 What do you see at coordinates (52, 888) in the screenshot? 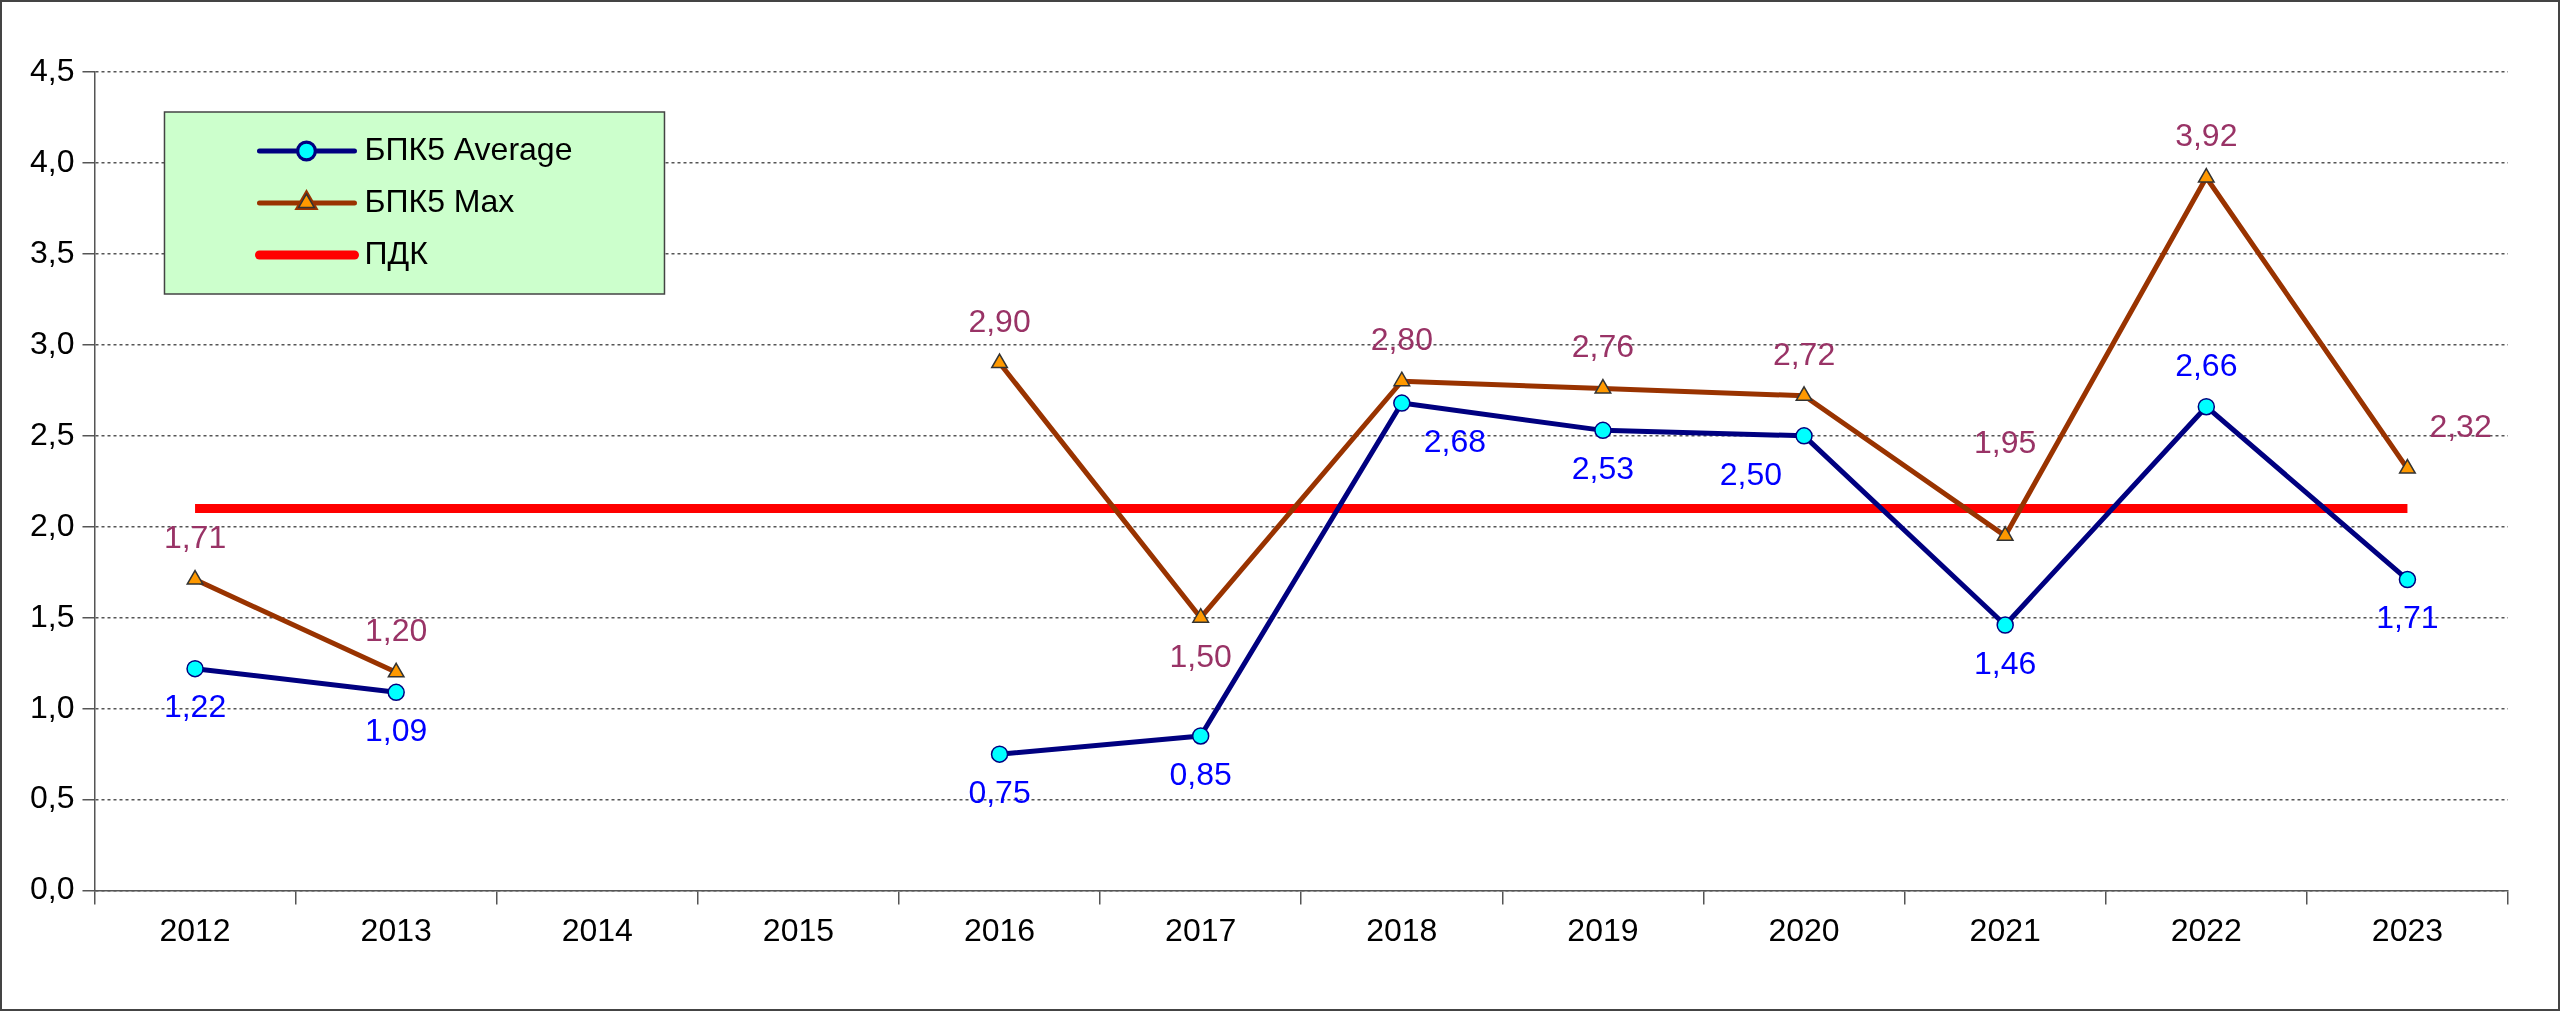
I see `y-tick-label: 0,0` at bounding box center [52, 888].